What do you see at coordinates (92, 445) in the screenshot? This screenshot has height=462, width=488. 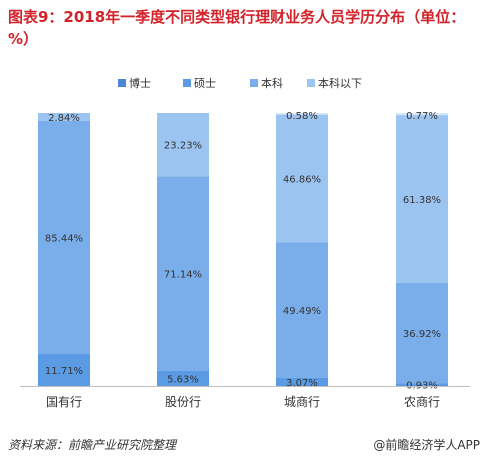 I see `source-note: 资料来源：前瞻产业研究院整理` at bounding box center [92, 445].